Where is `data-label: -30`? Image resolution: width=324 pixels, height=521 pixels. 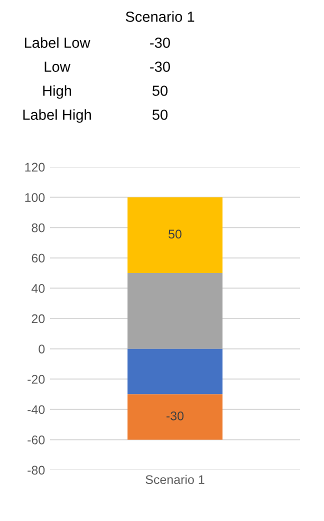 data-label: -30 is located at coordinates (175, 415).